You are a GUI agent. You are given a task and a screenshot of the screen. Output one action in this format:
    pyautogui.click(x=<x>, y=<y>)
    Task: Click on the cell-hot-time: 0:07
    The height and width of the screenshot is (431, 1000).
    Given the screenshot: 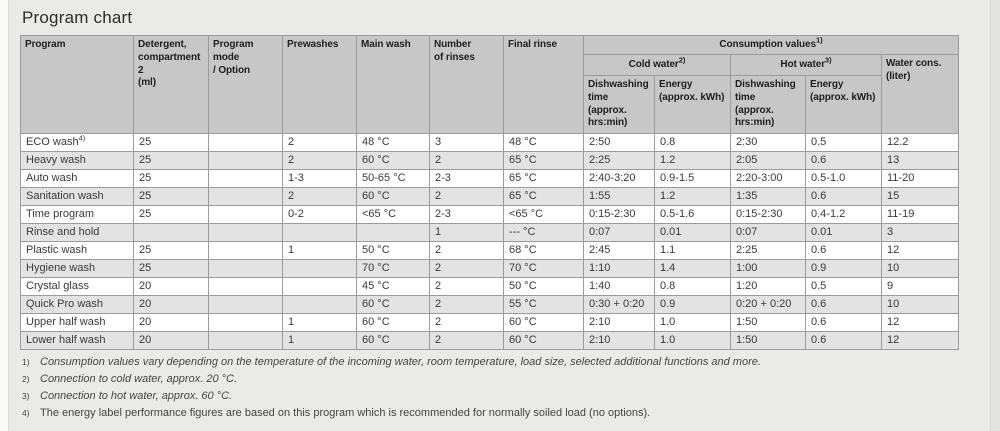 What is the action you would take?
    pyautogui.click(x=768, y=233)
    